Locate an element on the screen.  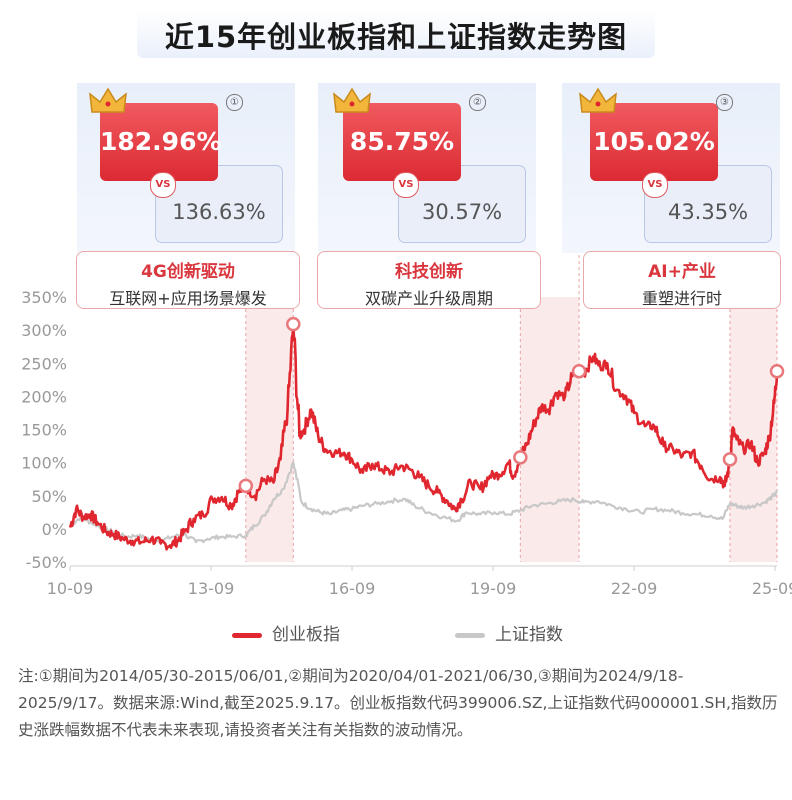
y-tick-label: 300% is located at coordinates (44, 330).